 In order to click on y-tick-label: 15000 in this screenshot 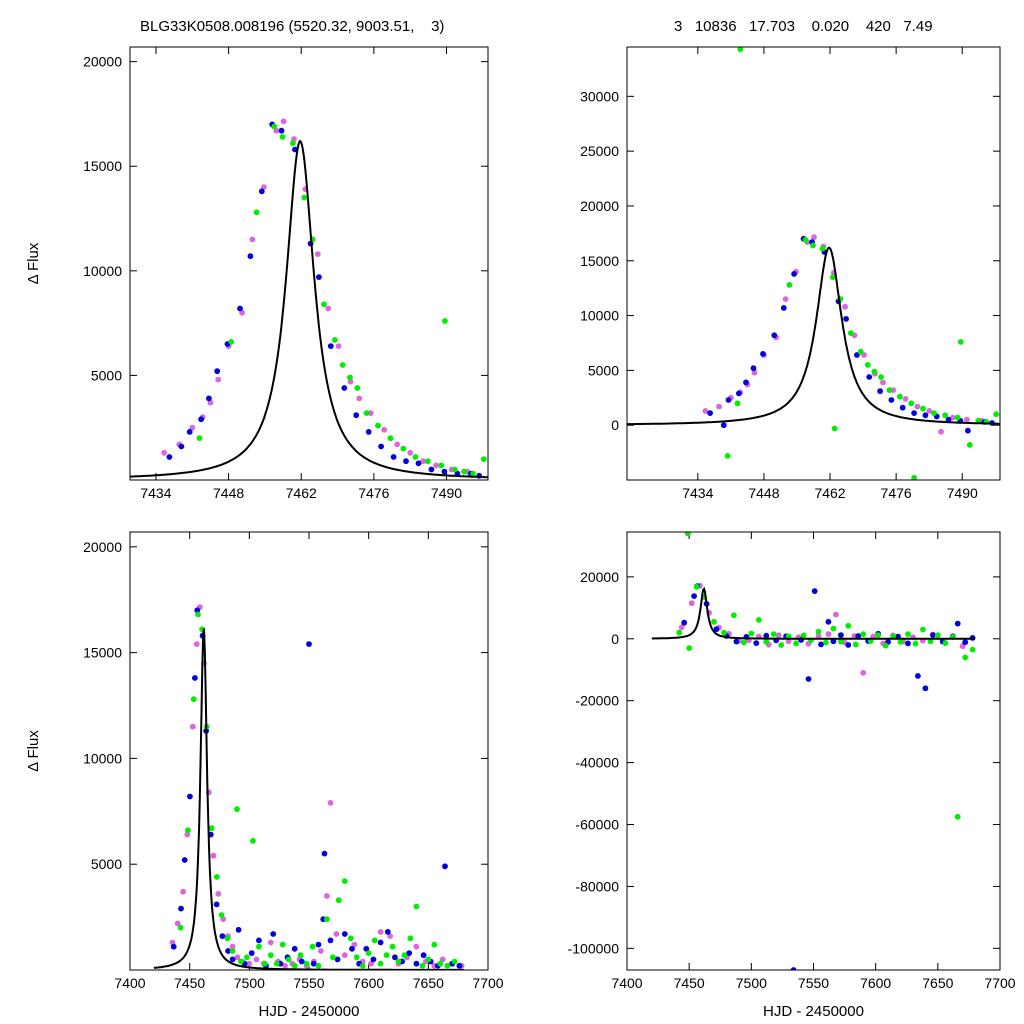, I will do `click(102, 166)`.